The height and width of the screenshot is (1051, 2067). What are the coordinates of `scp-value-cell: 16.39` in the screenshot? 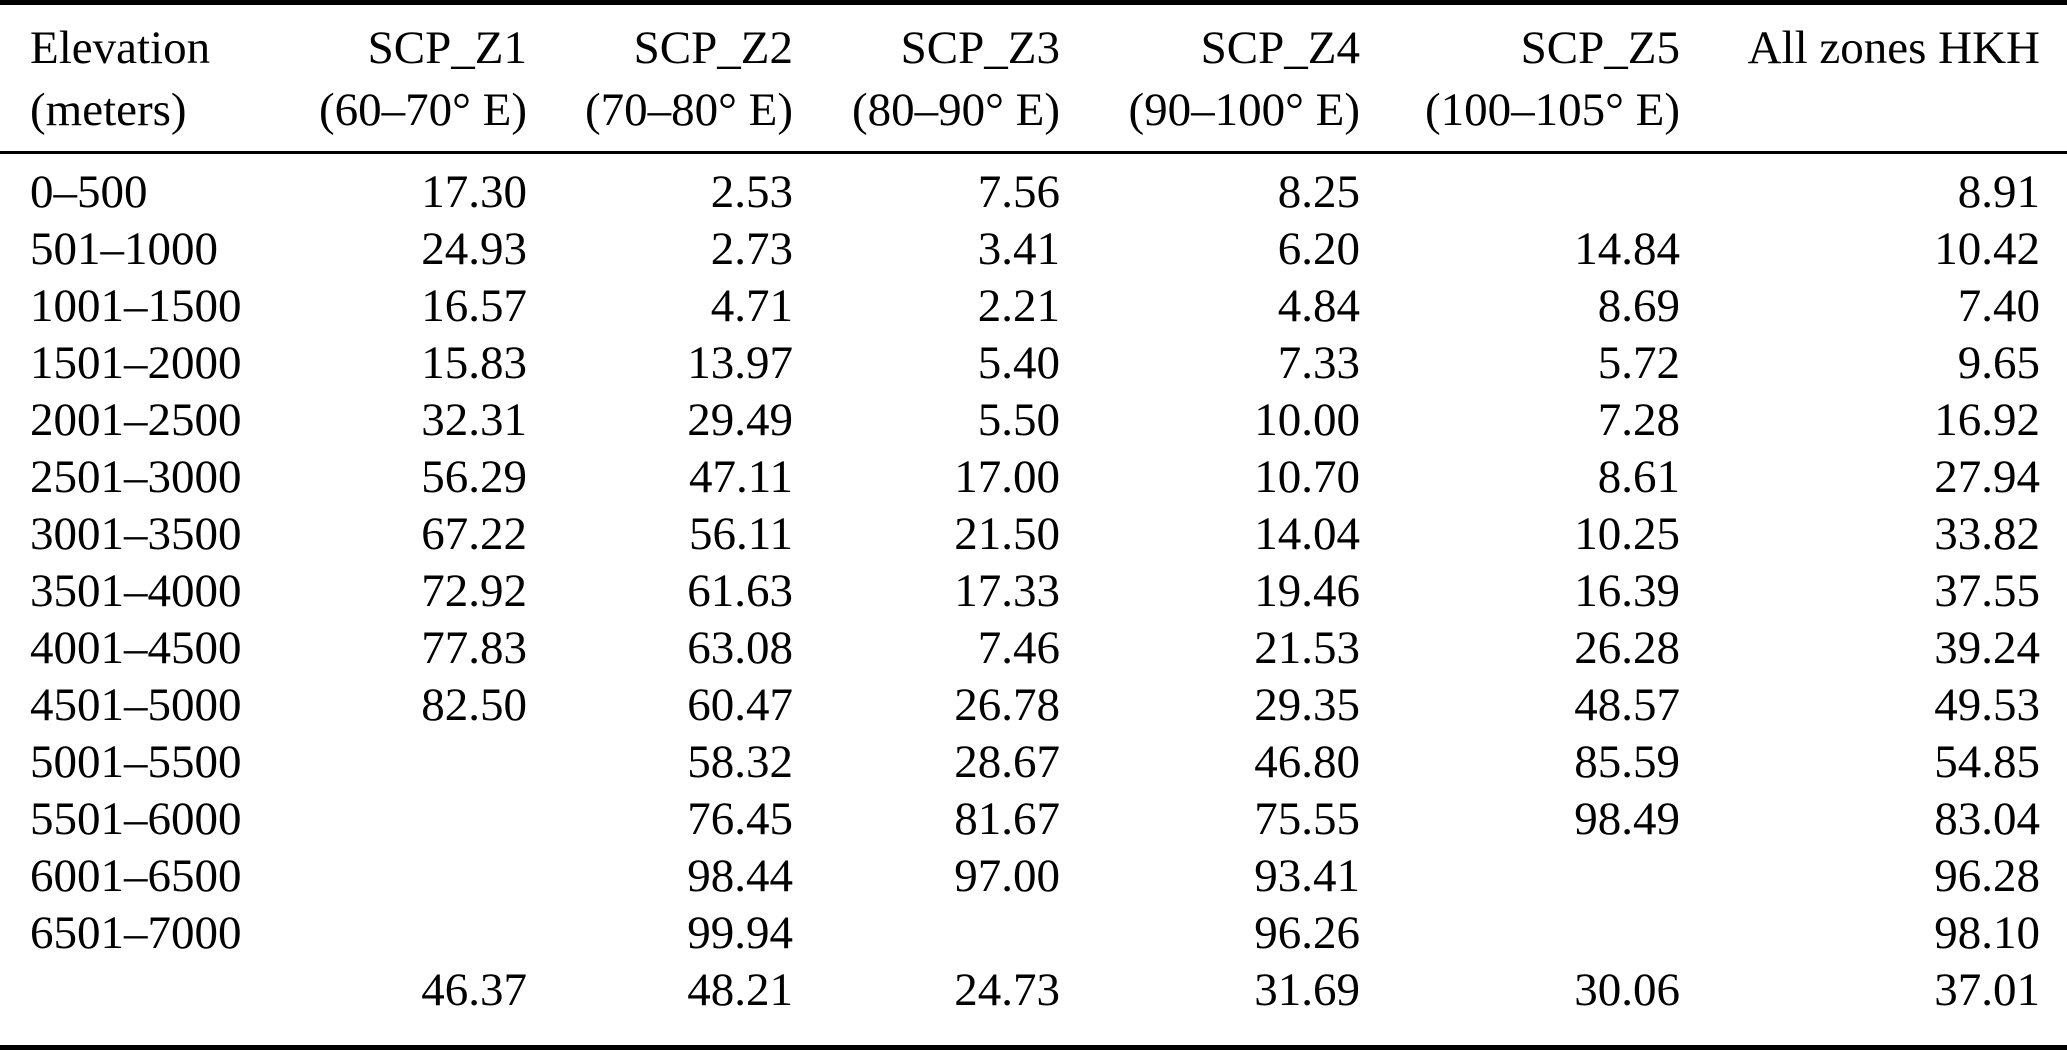 It's located at (1627, 591).